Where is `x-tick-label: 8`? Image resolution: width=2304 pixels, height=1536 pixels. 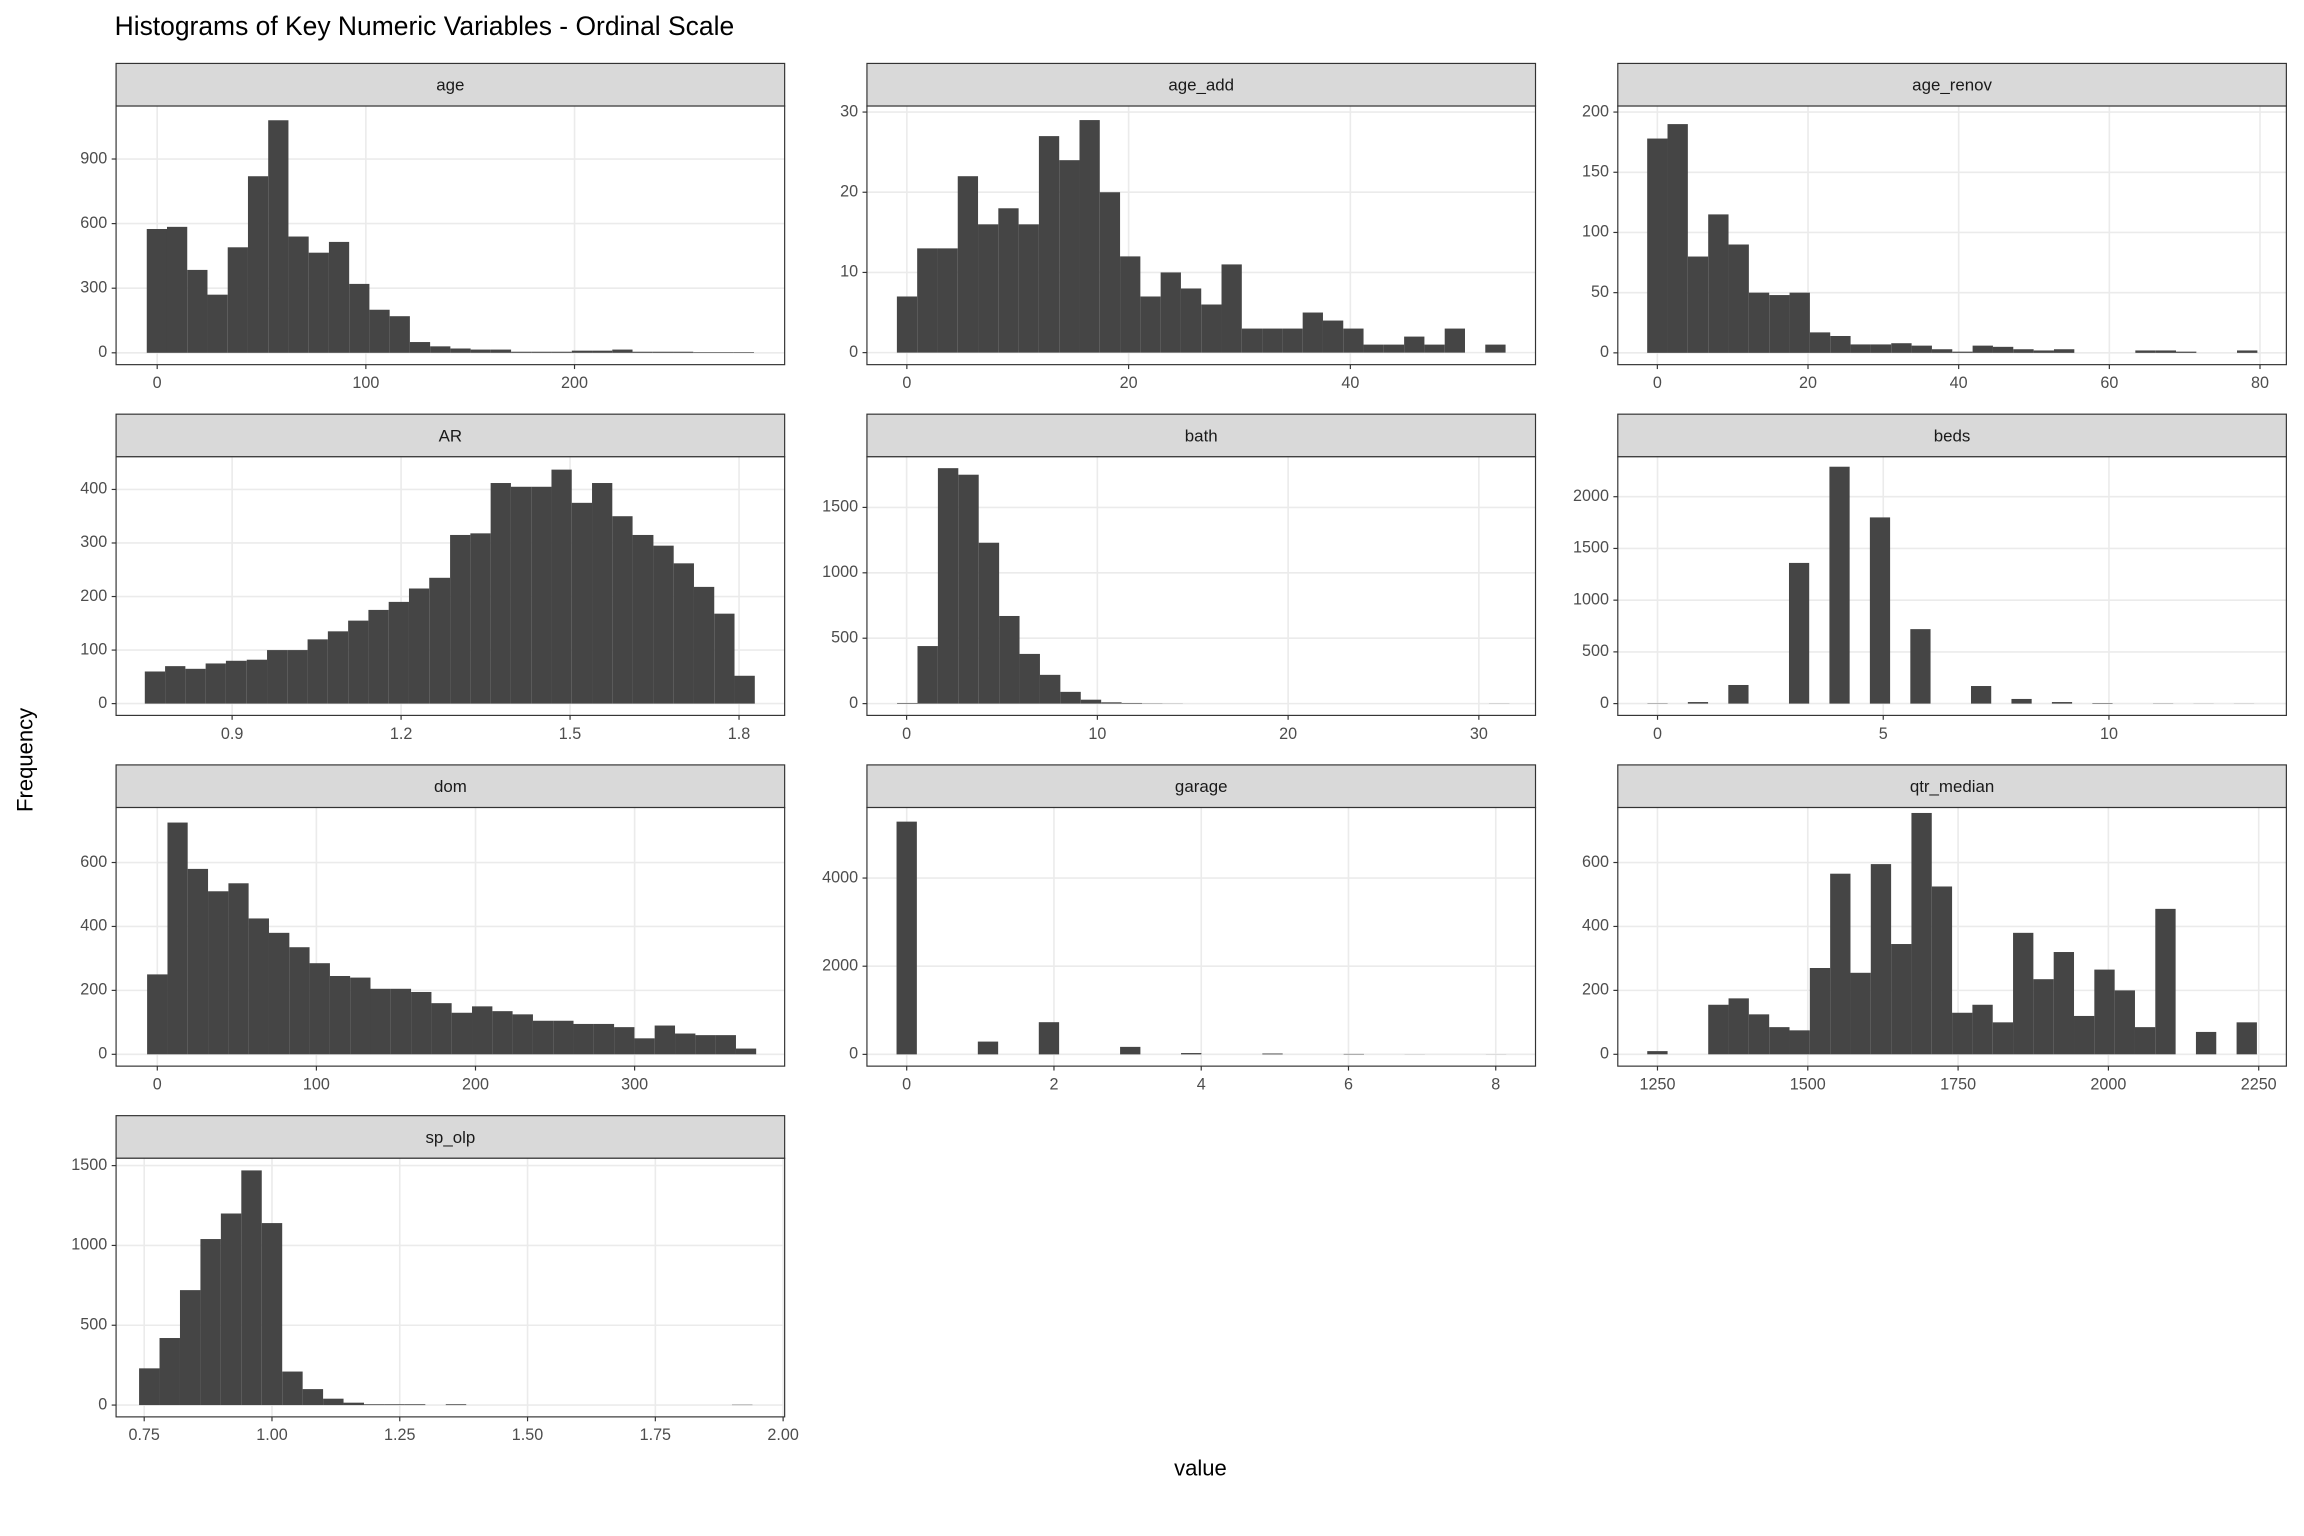 x-tick-label: 8 is located at coordinates (1495, 1085).